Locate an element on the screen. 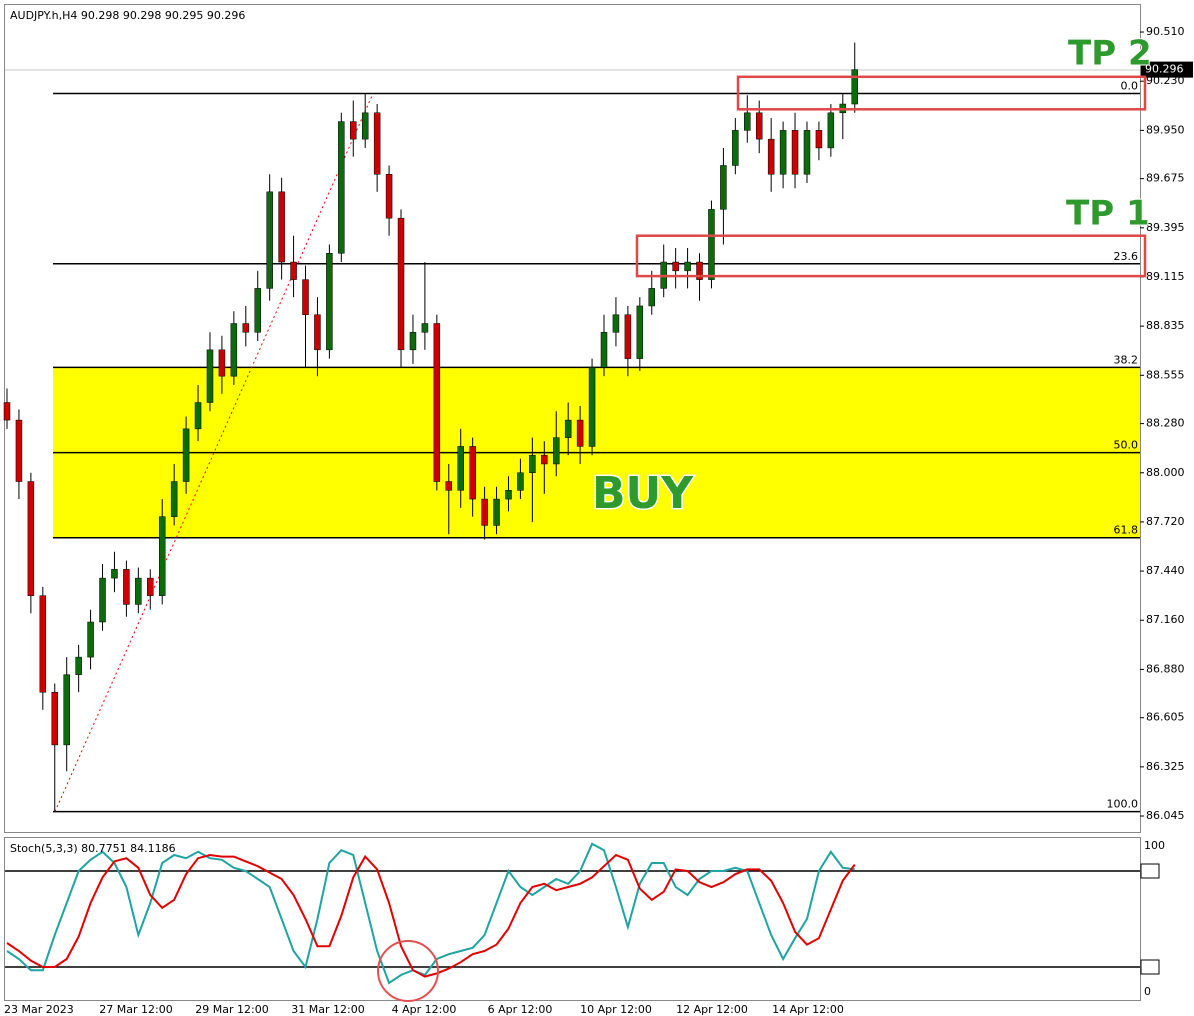 This screenshot has width=1194, height=1016. x-tick-label: 31 Mar 12:00 is located at coordinates (327, 1009).